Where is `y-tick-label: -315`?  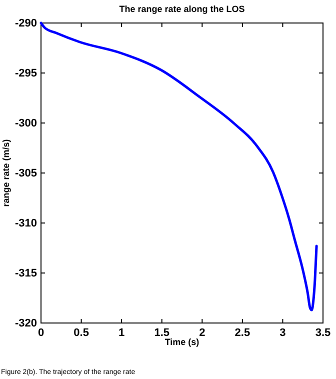
y-tick-label: -315 is located at coordinates (25, 274).